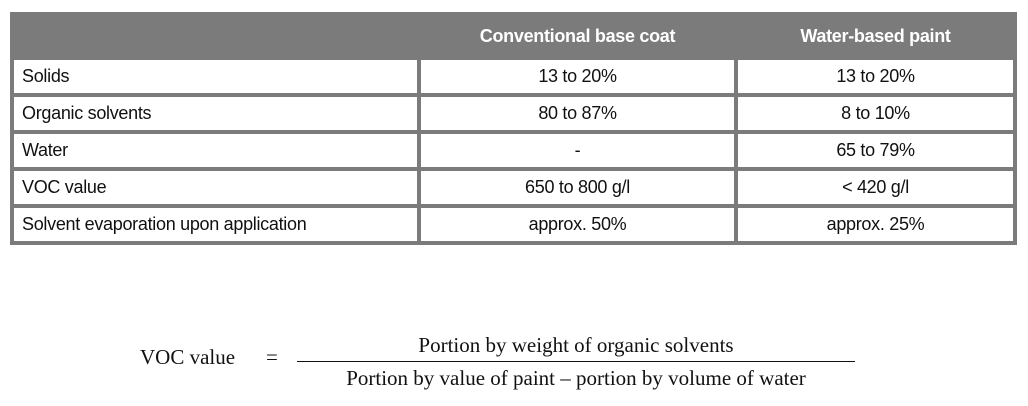 Image resolution: width=1028 pixels, height=406 pixels. What do you see at coordinates (577, 224) in the screenshot?
I see `table-cell: approx. 50%` at bounding box center [577, 224].